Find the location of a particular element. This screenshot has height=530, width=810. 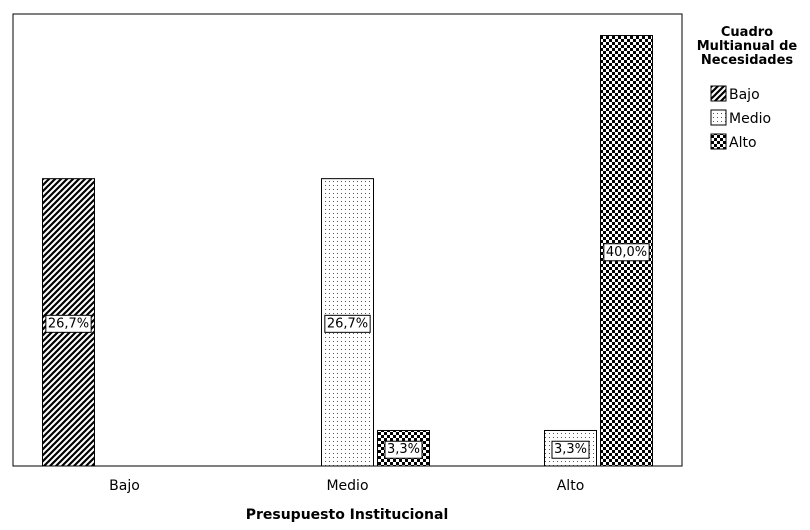

legend-label-alto: Alto is located at coordinates (743, 143).